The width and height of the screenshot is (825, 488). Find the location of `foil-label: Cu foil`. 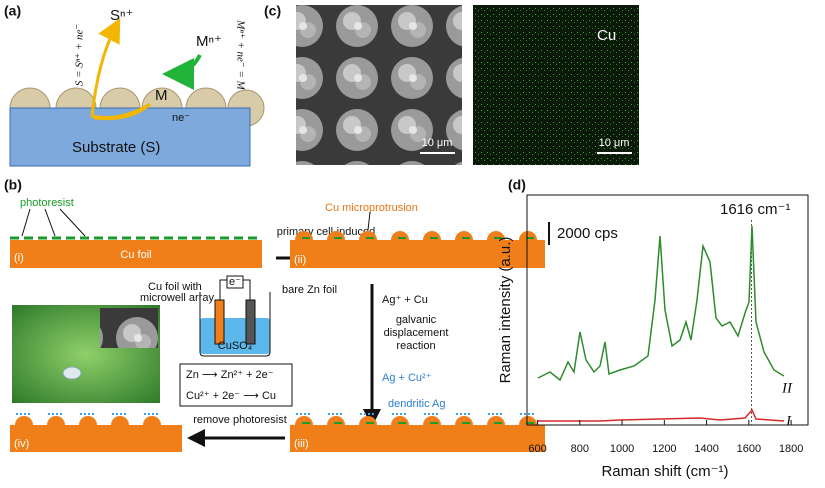

foil-label: Cu foil is located at coordinates (135, 255).